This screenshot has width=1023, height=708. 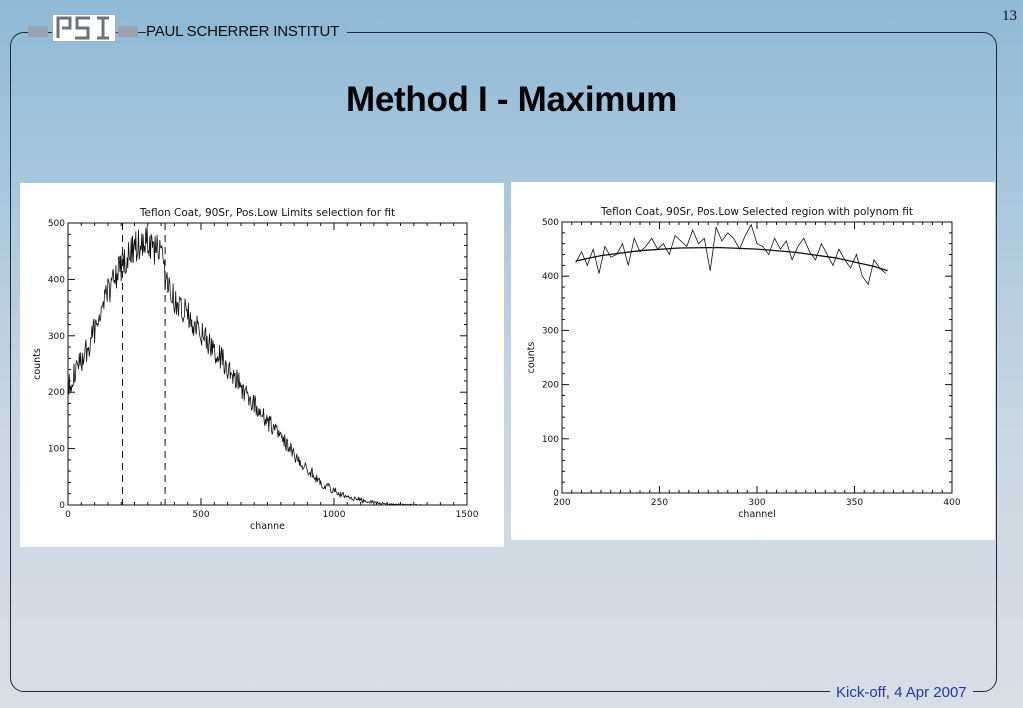 What do you see at coordinates (84, 28) in the screenshot?
I see `psi-logo` at bounding box center [84, 28].